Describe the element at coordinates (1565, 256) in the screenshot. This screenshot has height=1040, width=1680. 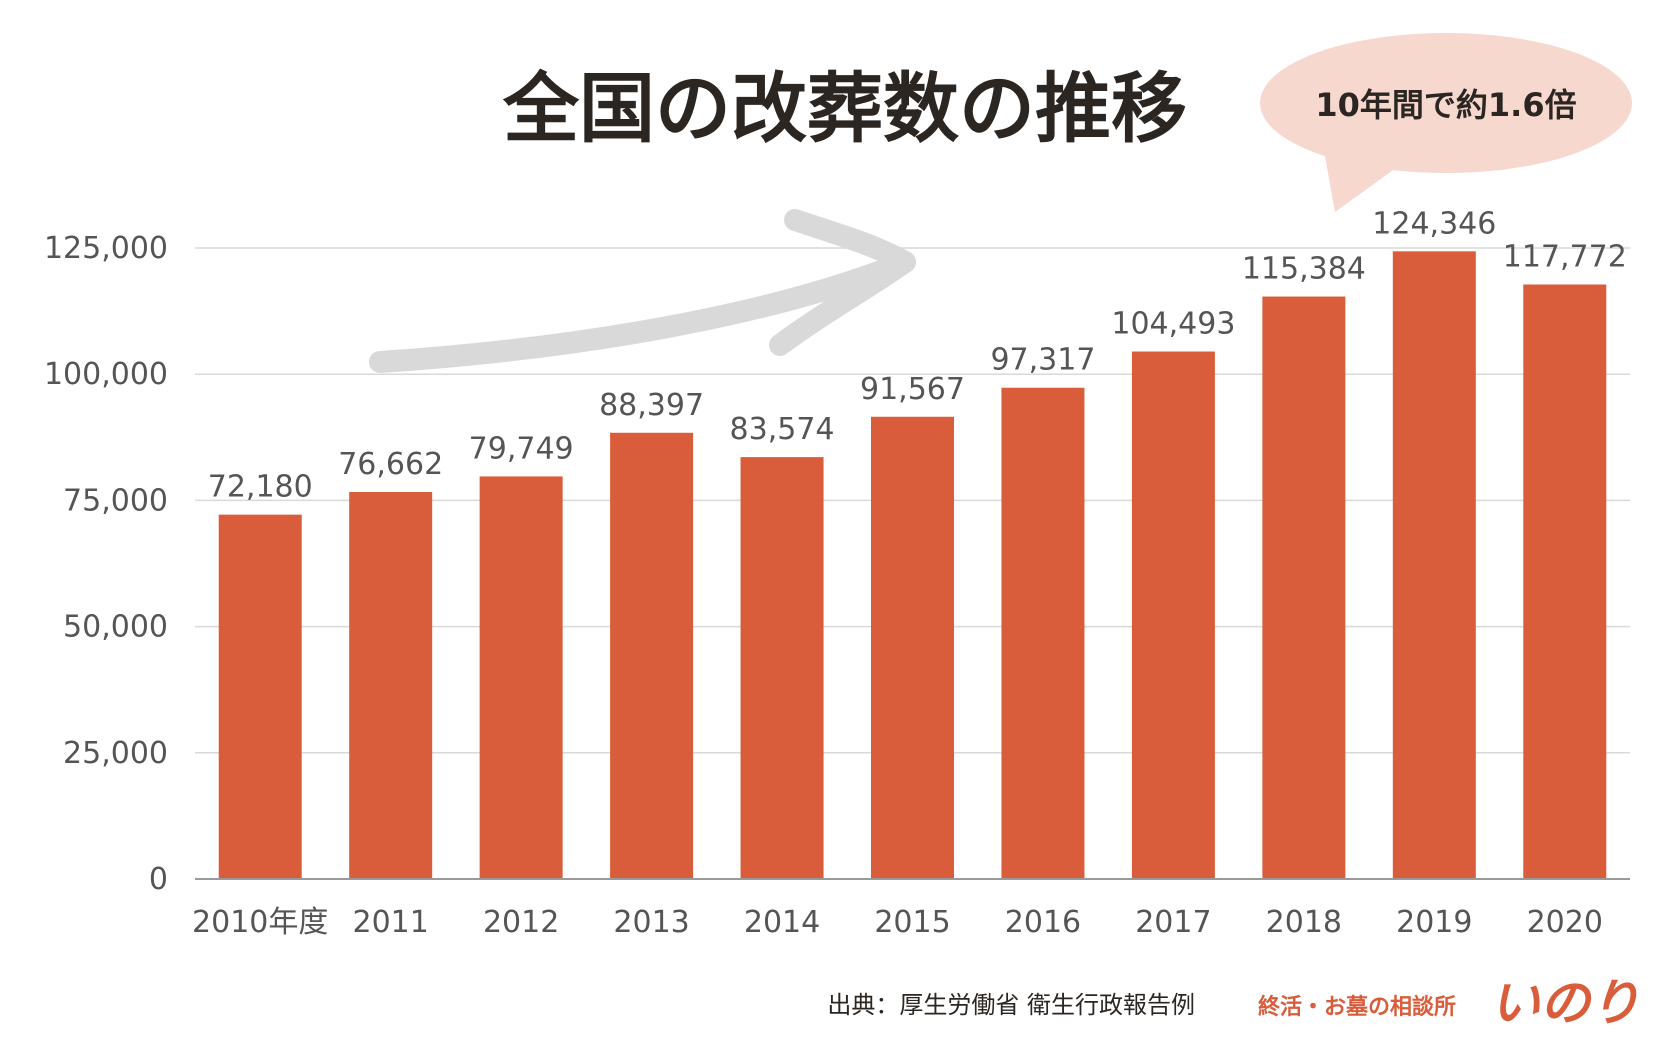
I see `data-label: 117,772` at that location.